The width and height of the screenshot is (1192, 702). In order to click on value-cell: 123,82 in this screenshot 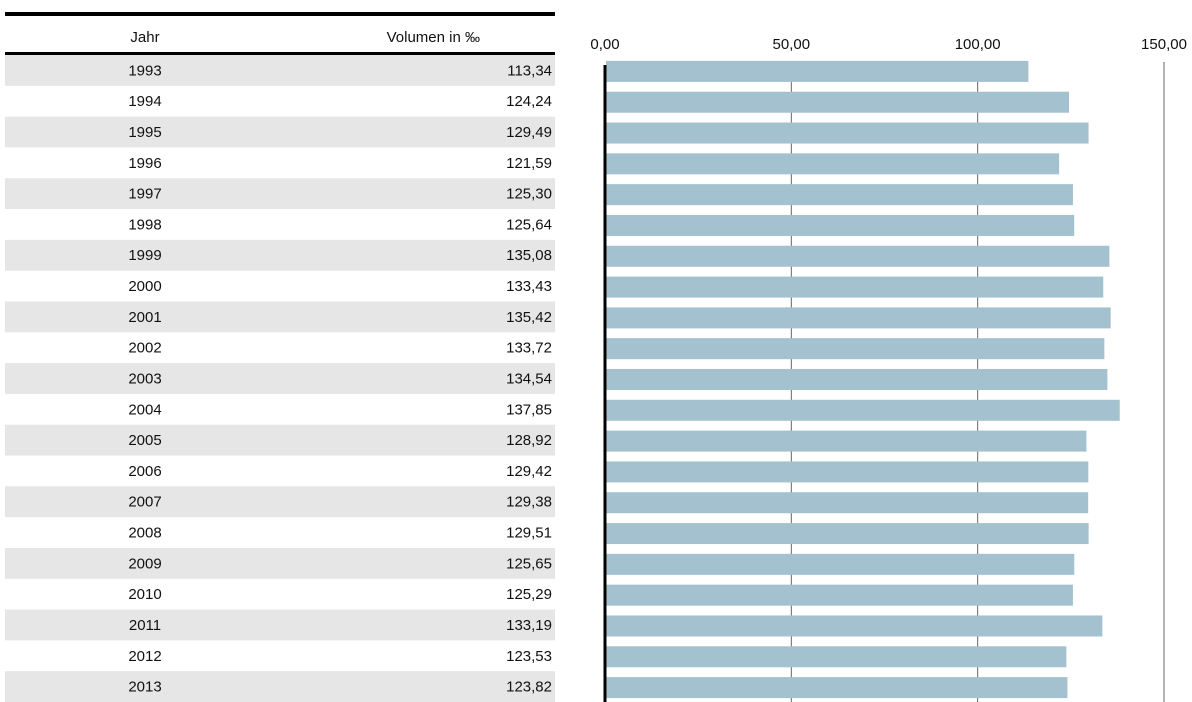, I will do `click(529, 687)`.